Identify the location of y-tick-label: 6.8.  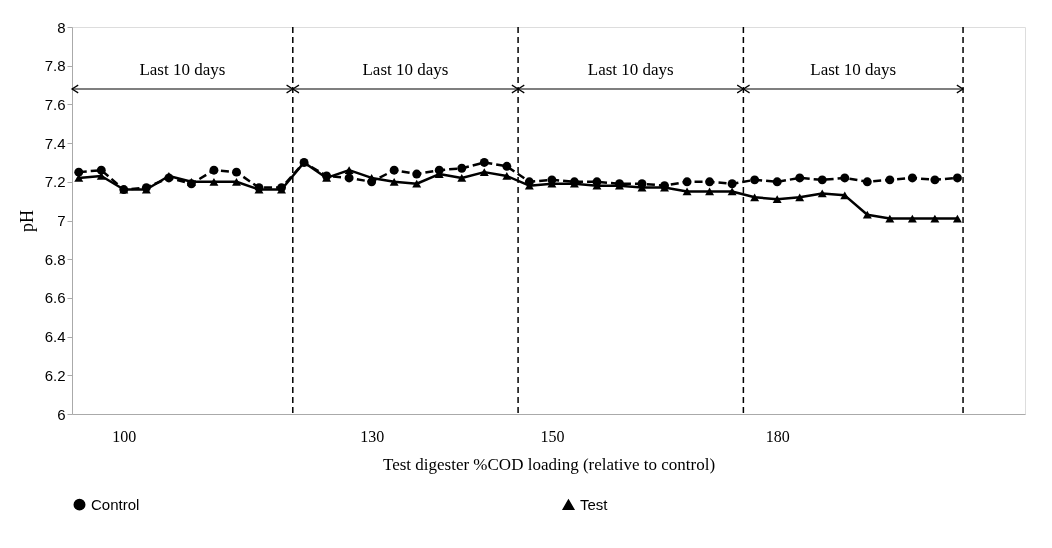
(55, 259).